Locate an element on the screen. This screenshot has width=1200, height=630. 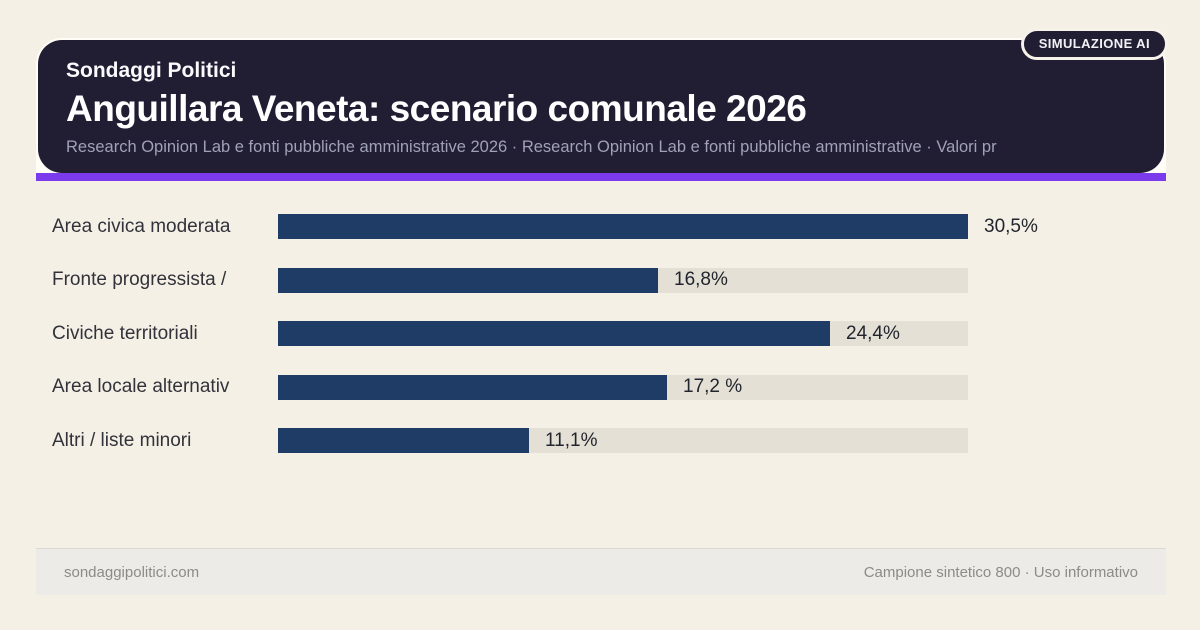
bar-value: 16,8% is located at coordinates (701, 279).